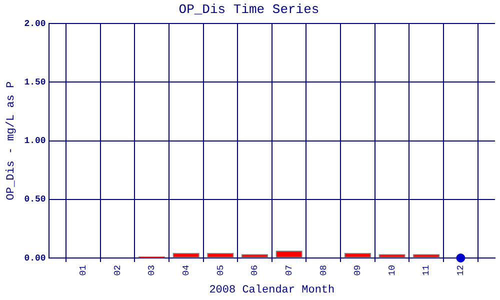 The height and width of the screenshot is (300, 500). Describe the element at coordinates (323, 270) in the screenshot. I see `x-tick-label: 08` at that location.